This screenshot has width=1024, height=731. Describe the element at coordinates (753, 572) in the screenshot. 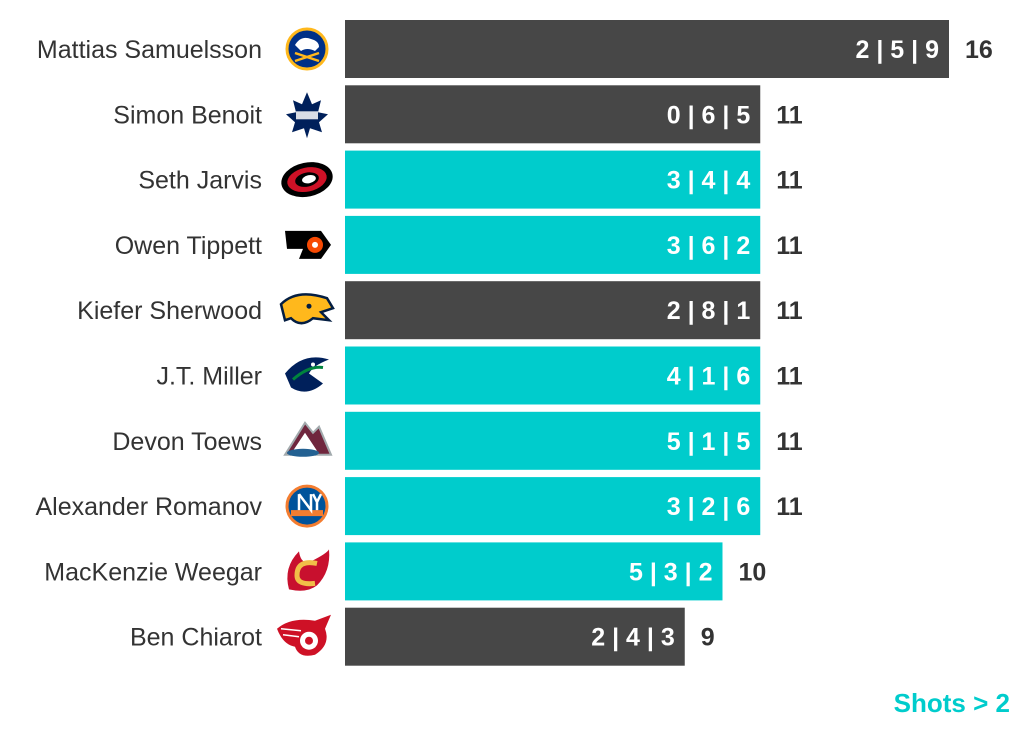

I see `data-label: 10` at that location.